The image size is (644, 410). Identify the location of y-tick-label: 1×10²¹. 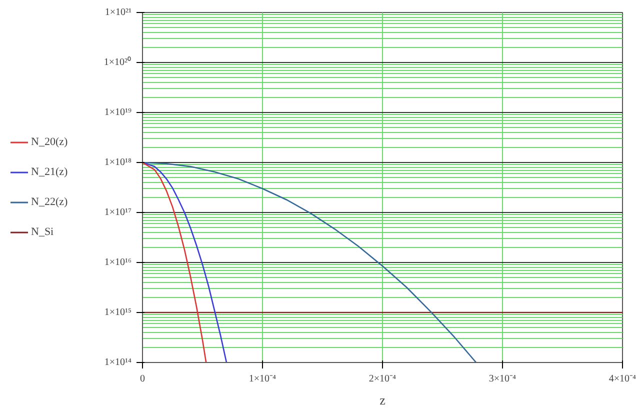
(118, 12).